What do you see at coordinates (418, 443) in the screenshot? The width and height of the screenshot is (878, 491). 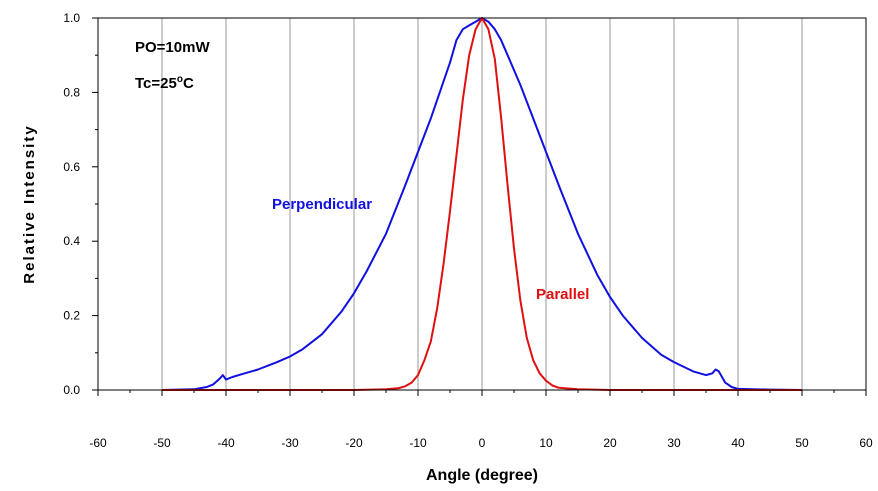 I see `x-tick-label: -10` at bounding box center [418, 443].